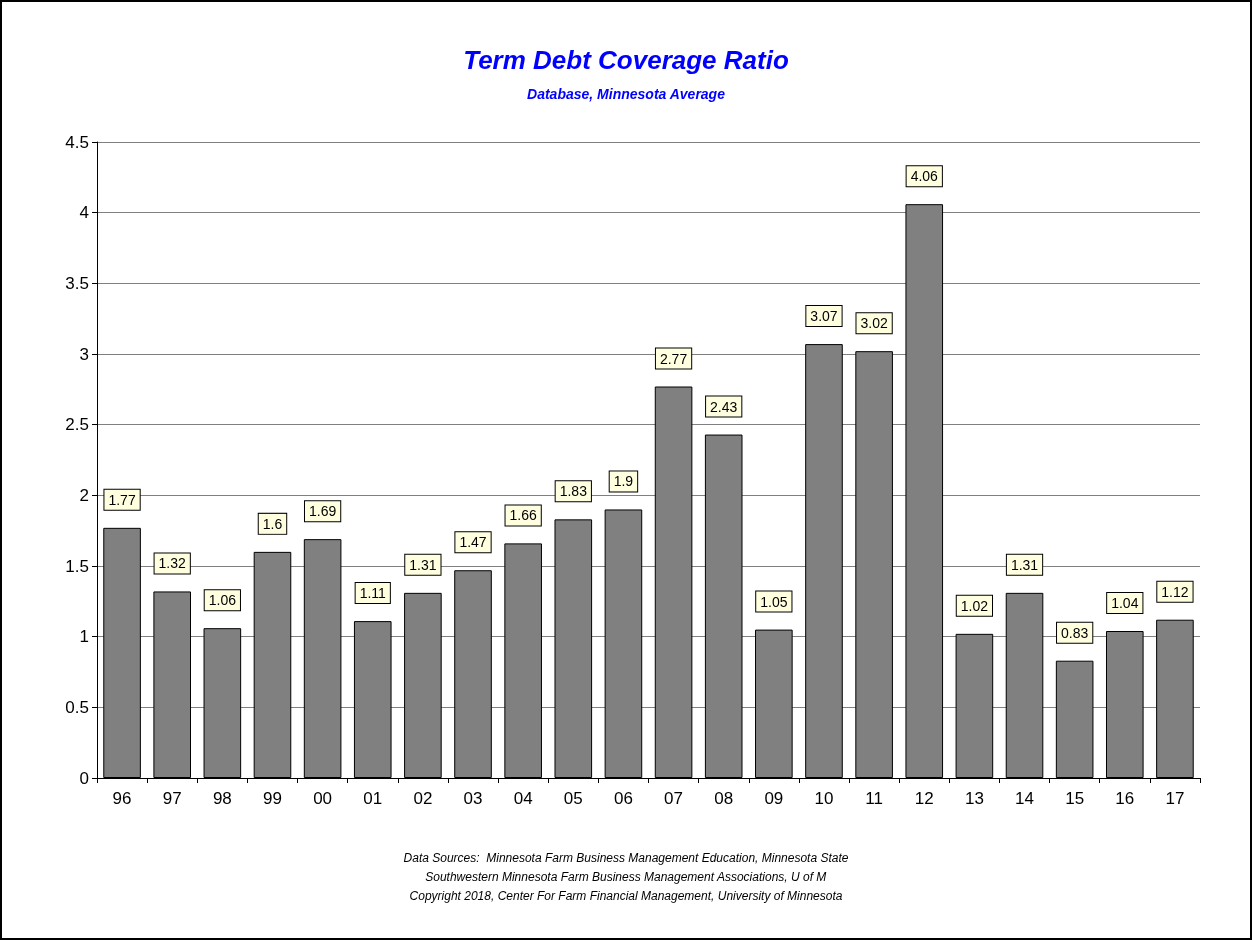 The height and width of the screenshot is (940, 1252). I want to click on y-tick-label: 4.5, so click(77, 142).